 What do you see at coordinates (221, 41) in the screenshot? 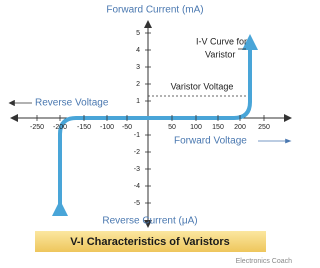
I see `curve-label: I-V Curve for` at bounding box center [221, 41].